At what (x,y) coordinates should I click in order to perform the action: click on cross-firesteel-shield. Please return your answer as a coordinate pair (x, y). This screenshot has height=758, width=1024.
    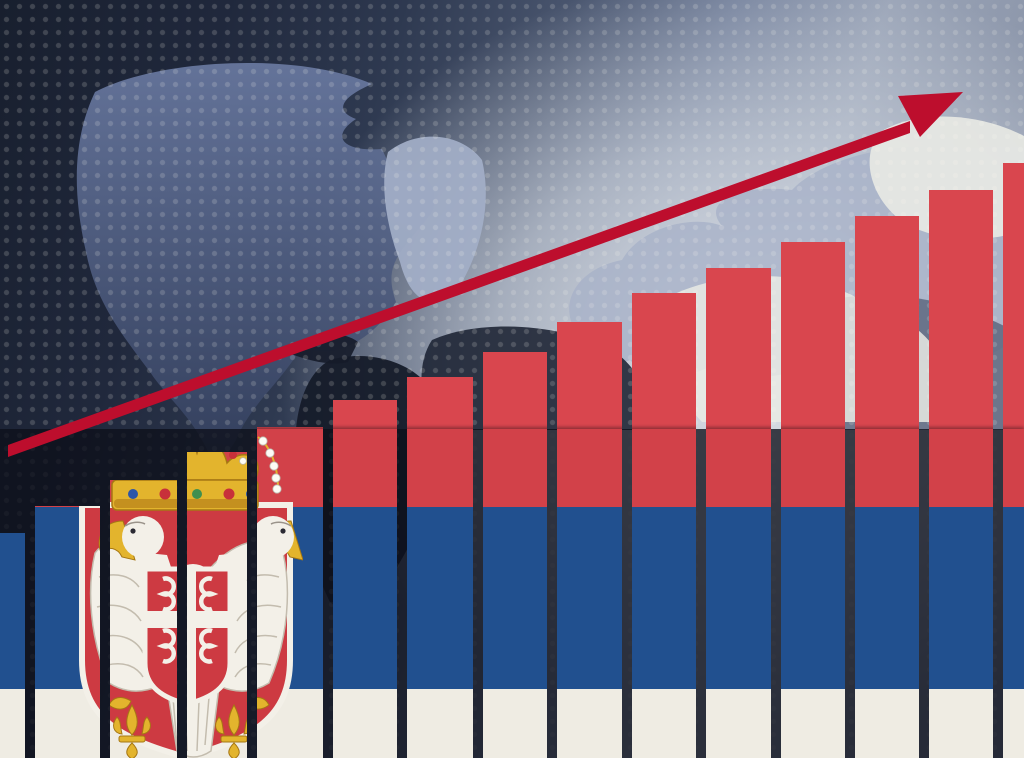
    Looking at the image, I should click on (187, 636).